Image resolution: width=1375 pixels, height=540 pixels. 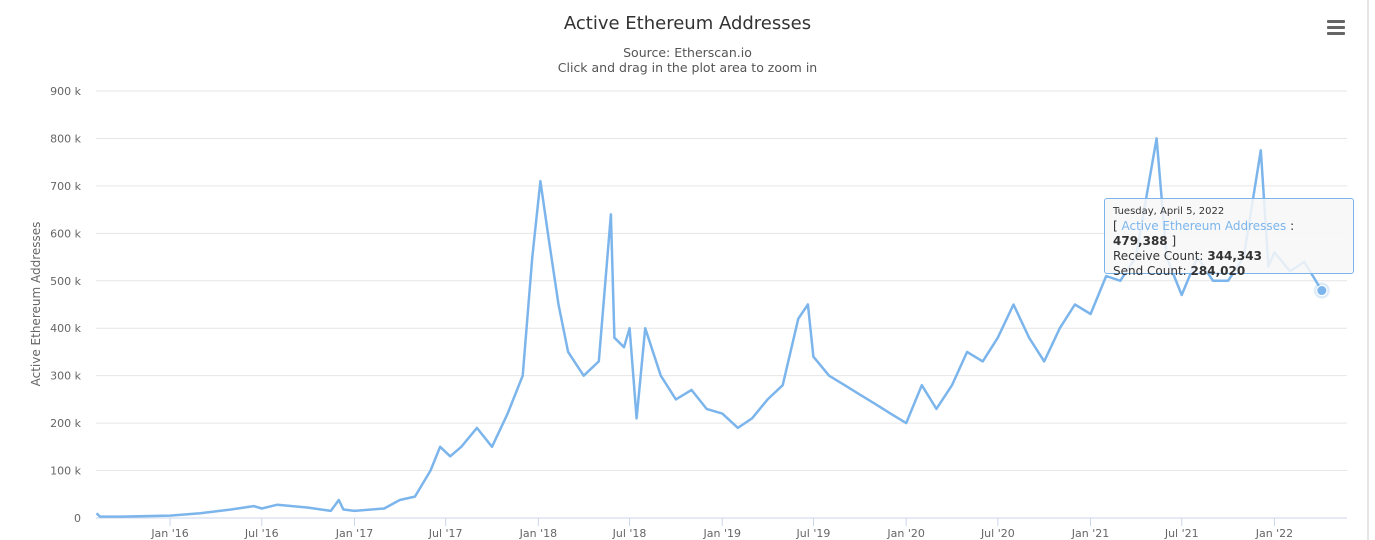 What do you see at coordinates (1368, 270) in the screenshot?
I see `chart-frame-border` at bounding box center [1368, 270].